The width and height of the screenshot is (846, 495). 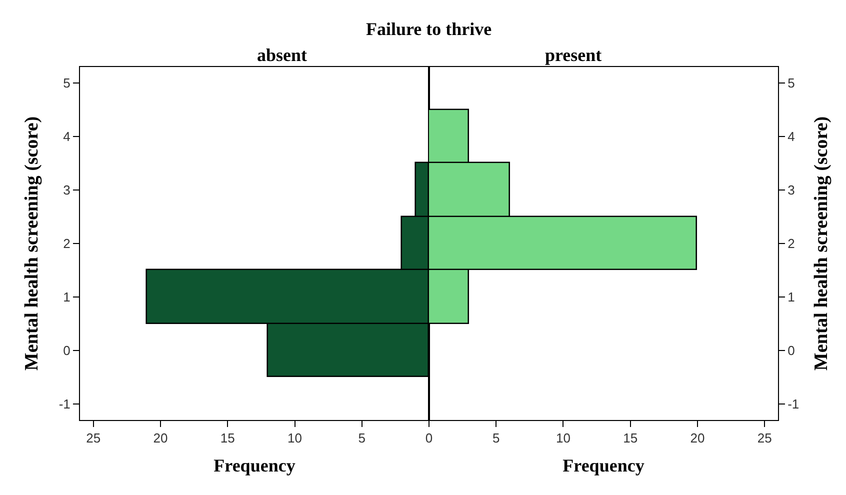 I want to click on chart-subtitle: absent, so click(x=282, y=55).